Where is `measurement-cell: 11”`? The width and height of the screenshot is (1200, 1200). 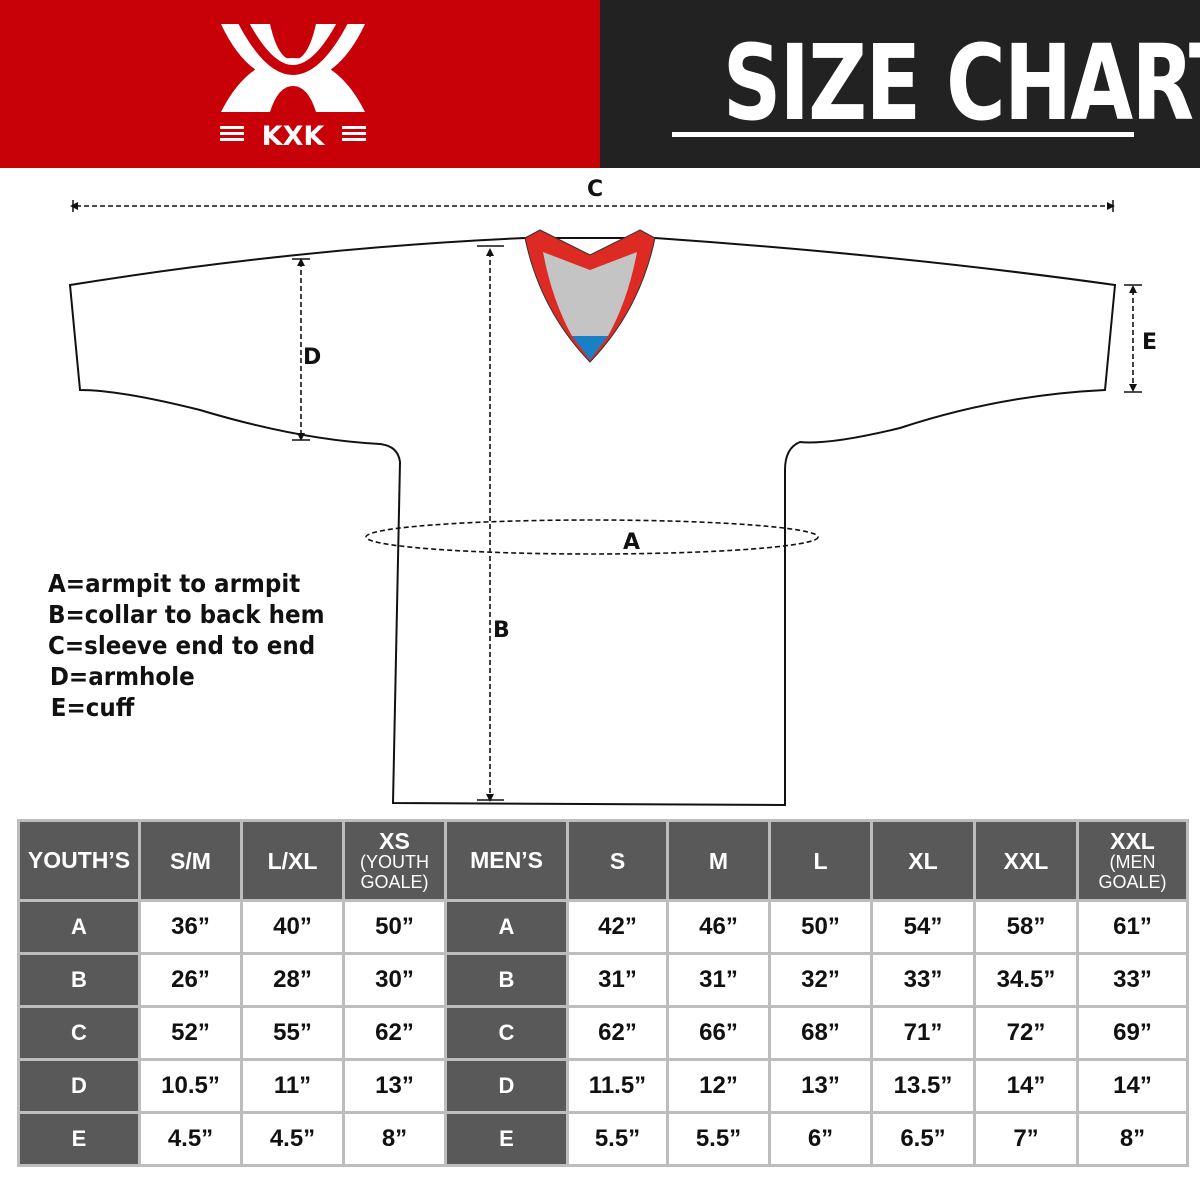
measurement-cell: 11” is located at coordinates (292, 1086).